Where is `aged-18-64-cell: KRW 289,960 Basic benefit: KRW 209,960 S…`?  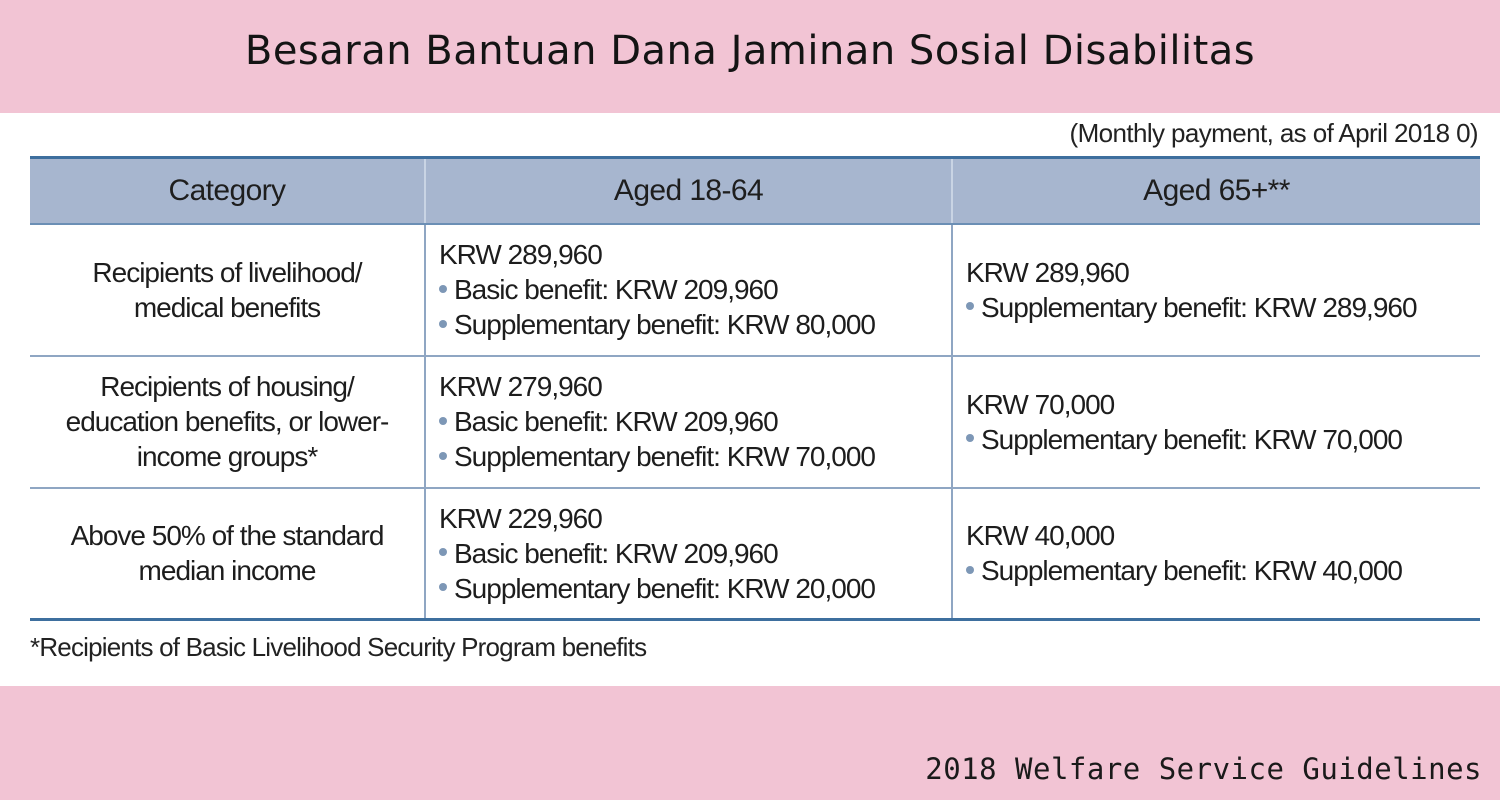
aged-18-64-cell: KRW 289,960 Basic benefit: KRW 209,960 S… is located at coordinates (688, 290).